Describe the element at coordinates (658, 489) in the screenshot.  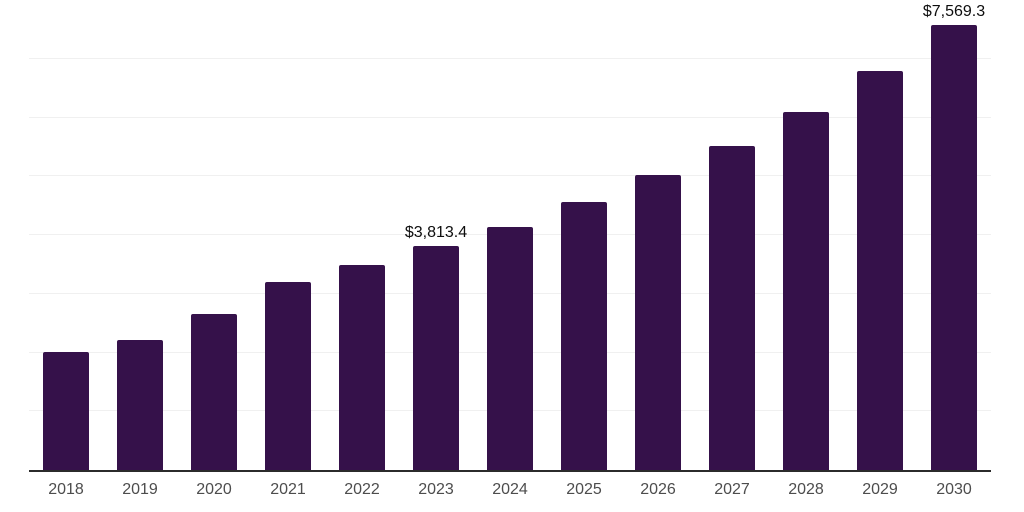
I see `x-tick-label-2026: 2026` at that location.